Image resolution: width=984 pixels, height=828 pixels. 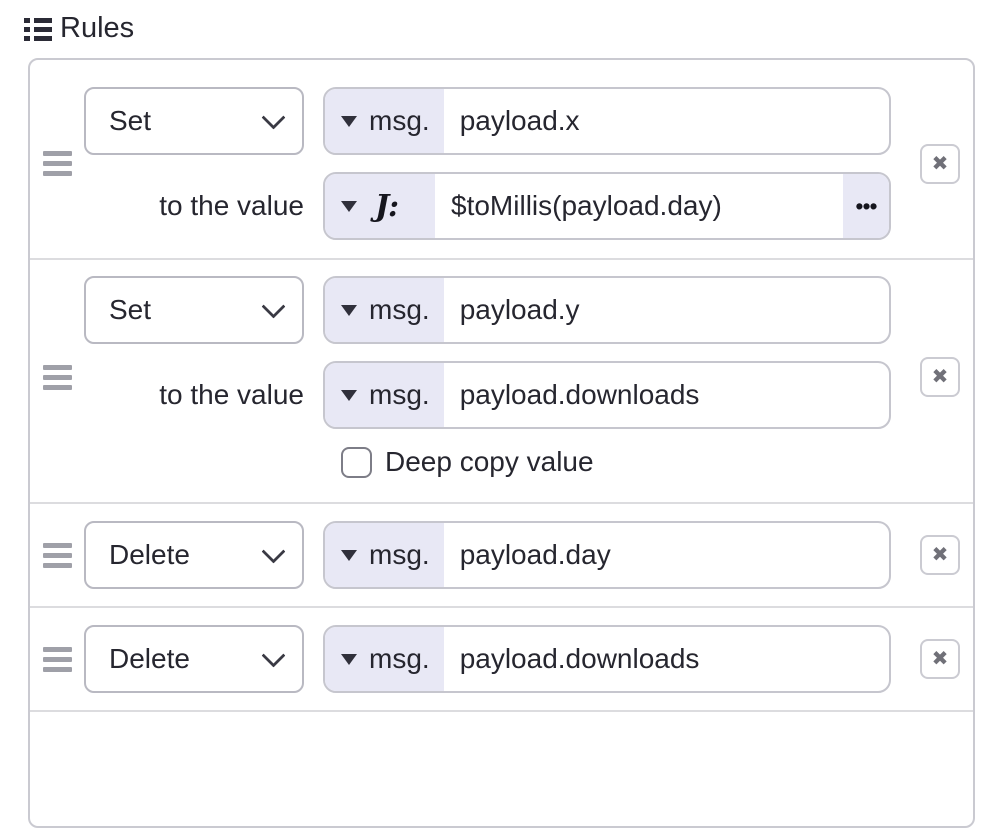 I want to click on ellipsis-icon: •••, so click(x=866, y=205).